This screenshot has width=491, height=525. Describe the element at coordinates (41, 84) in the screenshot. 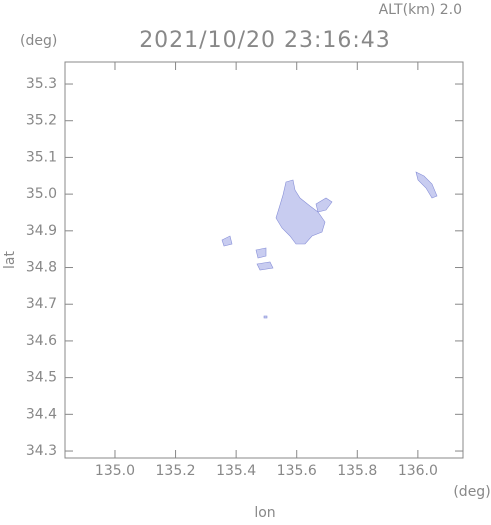

I see `y-tick-label: 35.3` at that location.